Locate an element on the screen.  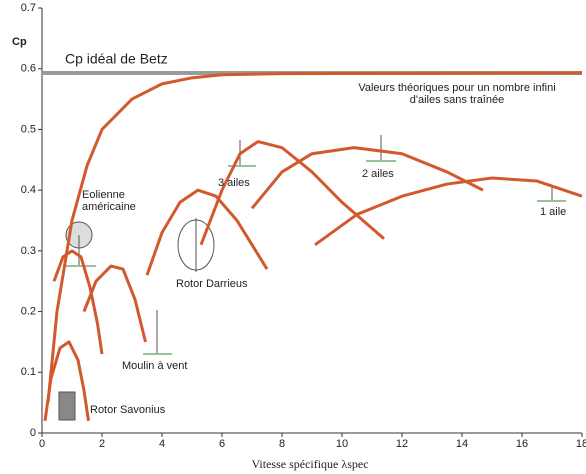
y-tick-label: 0.4 is located at coordinates (28, 190).